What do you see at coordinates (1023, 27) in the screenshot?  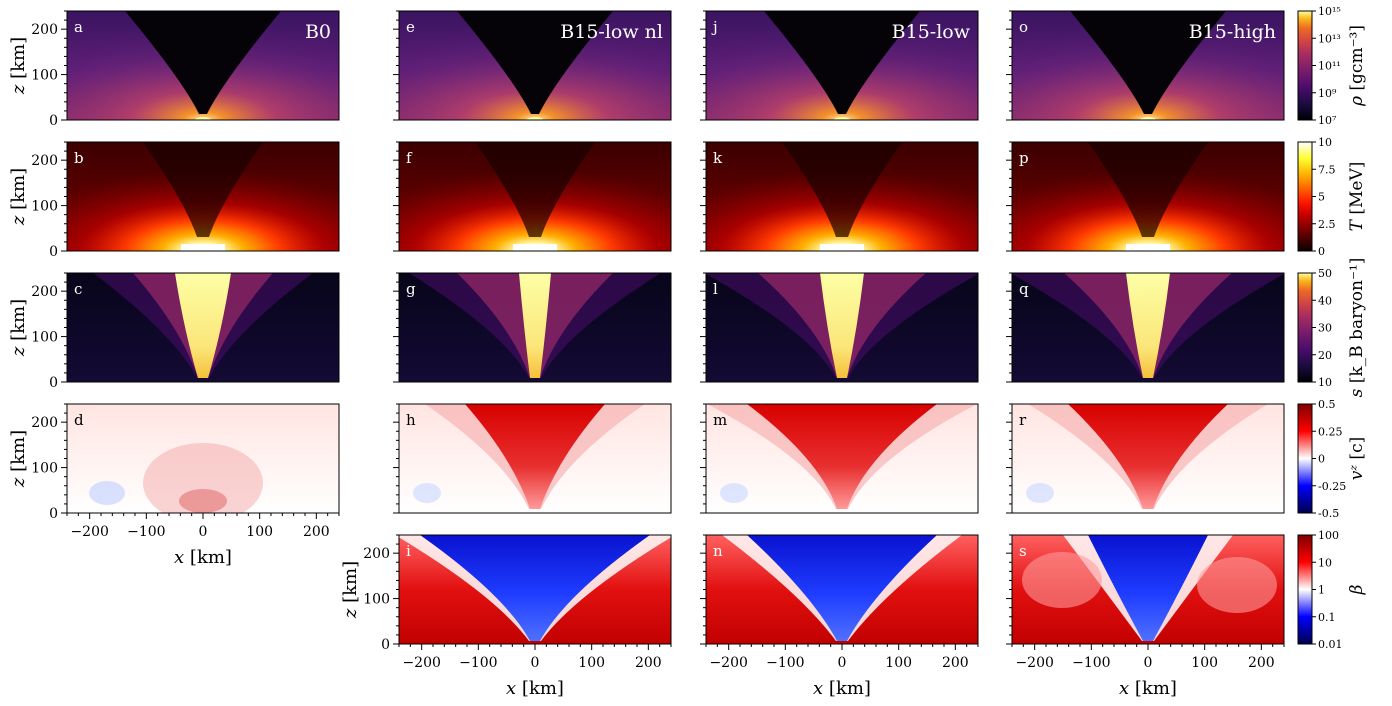 I see `panel-letter: o` at bounding box center [1023, 27].